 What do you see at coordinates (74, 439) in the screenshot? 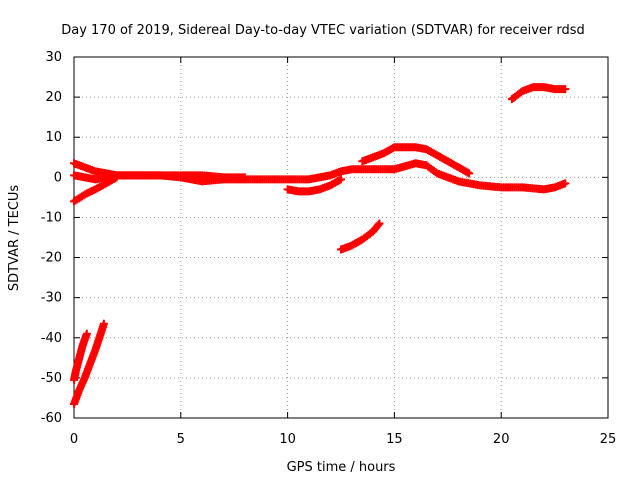
I see `x-tick-label: 0` at bounding box center [74, 439].